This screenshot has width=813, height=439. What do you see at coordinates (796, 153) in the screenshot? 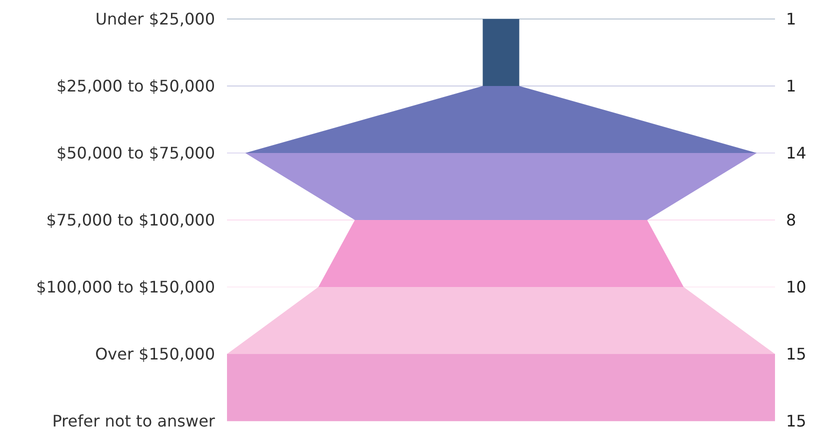
I see `data-label: 14` at bounding box center [796, 153].